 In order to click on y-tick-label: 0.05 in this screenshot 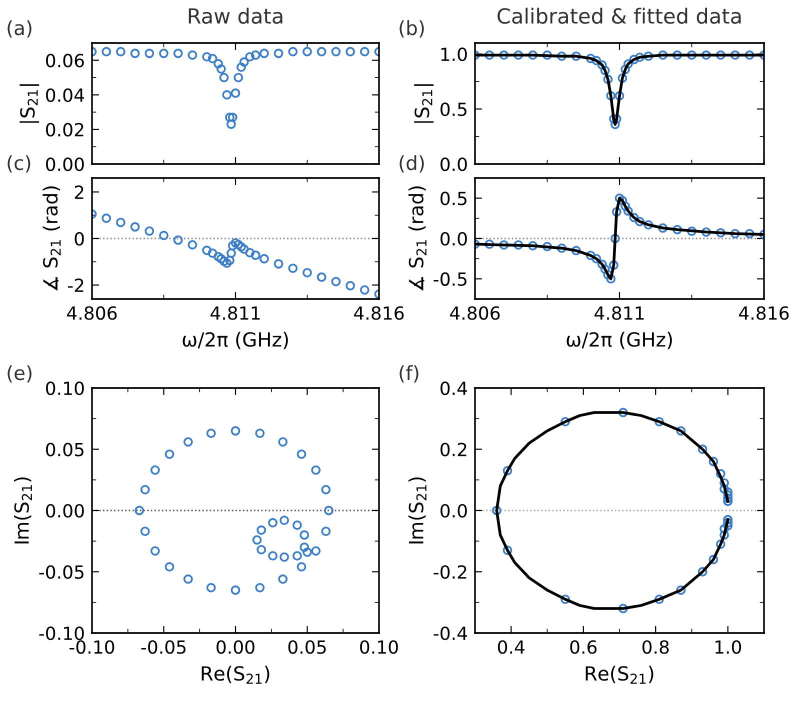, I will do `click(65, 449)`.